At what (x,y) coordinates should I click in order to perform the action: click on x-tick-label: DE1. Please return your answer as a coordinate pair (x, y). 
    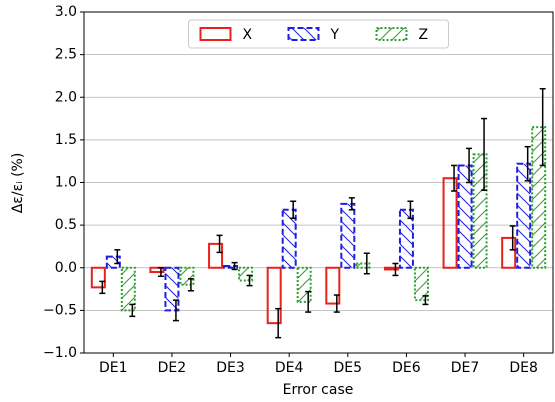
    Looking at the image, I should click on (113, 368).